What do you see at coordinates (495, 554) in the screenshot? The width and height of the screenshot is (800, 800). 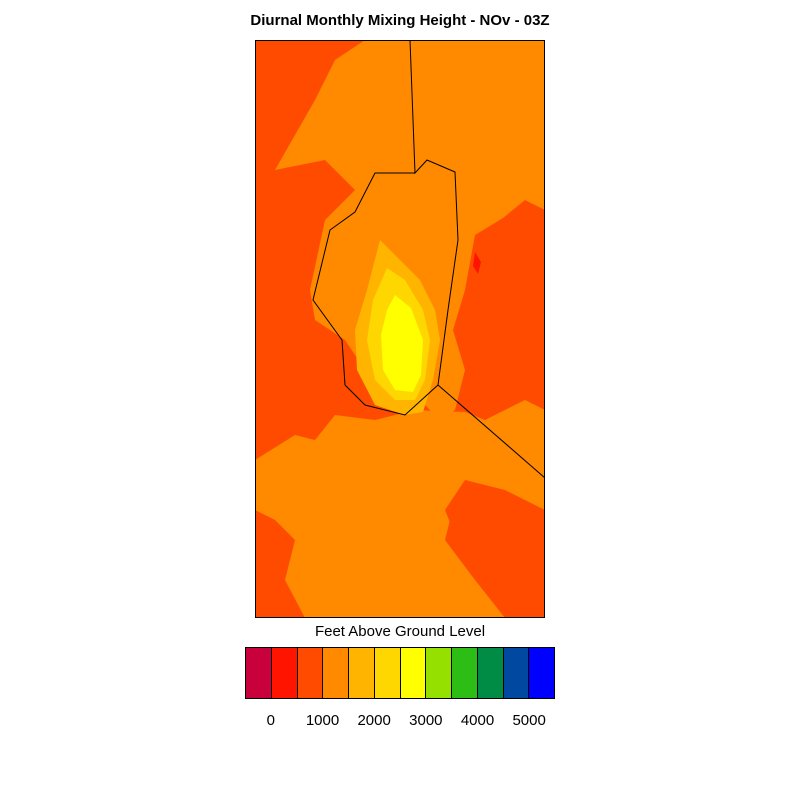 I see `contour-low-se` at bounding box center [495, 554].